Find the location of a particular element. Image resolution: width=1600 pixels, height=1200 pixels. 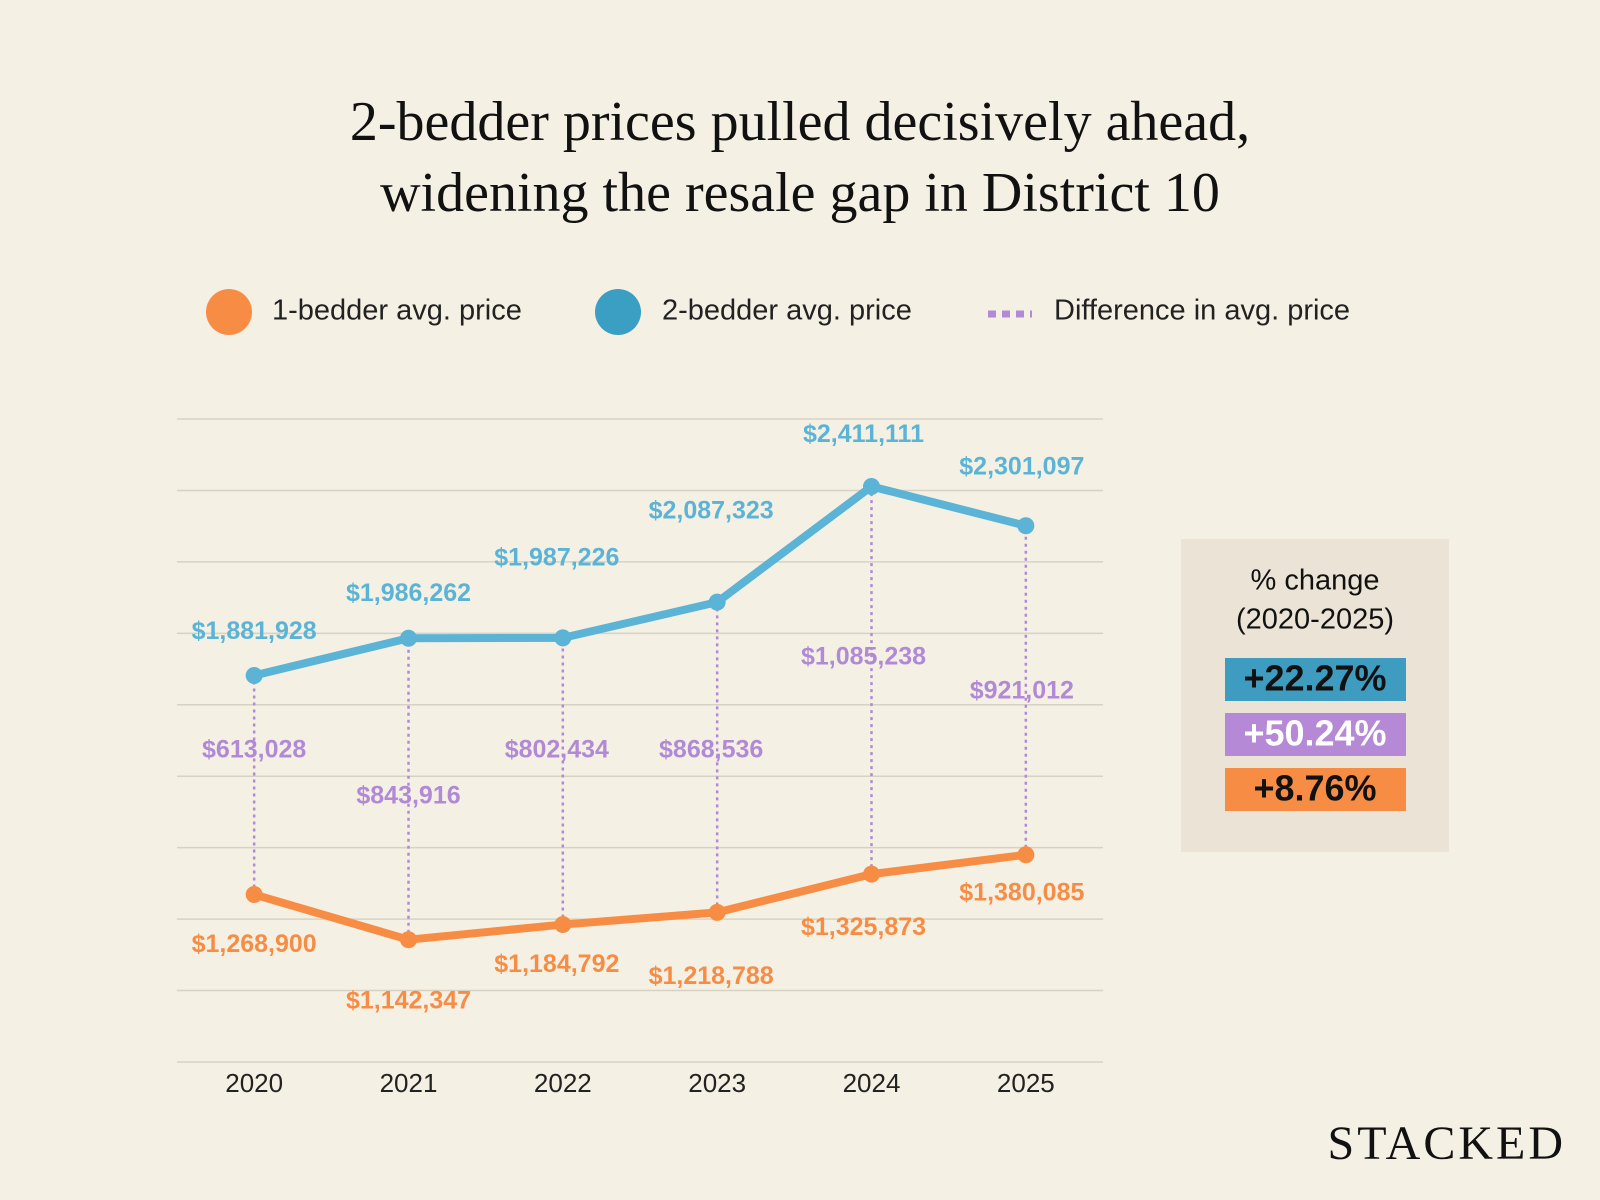

x-tick-label: 2025 is located at coordinates (1026, 1083).